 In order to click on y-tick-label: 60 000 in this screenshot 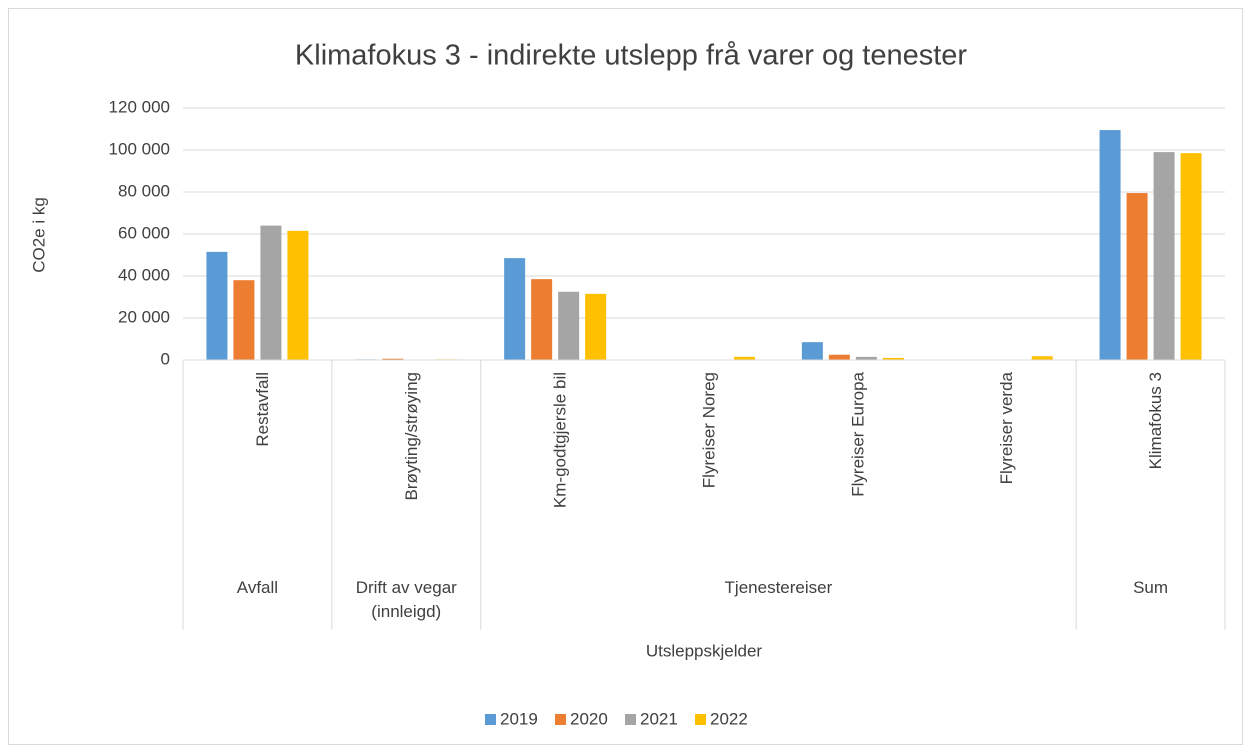, I will do `click(144, 232)`.